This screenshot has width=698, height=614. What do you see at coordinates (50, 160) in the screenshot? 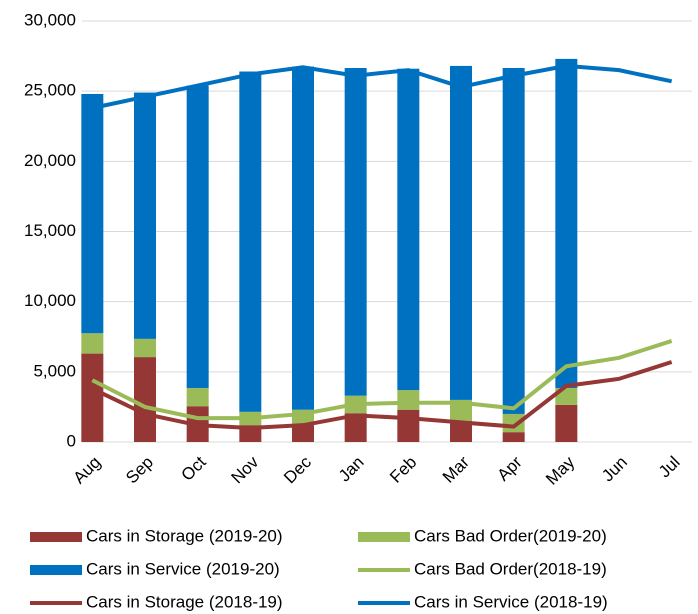
I see `y-tick-label: 20,000` at bounding box center [50, 160].